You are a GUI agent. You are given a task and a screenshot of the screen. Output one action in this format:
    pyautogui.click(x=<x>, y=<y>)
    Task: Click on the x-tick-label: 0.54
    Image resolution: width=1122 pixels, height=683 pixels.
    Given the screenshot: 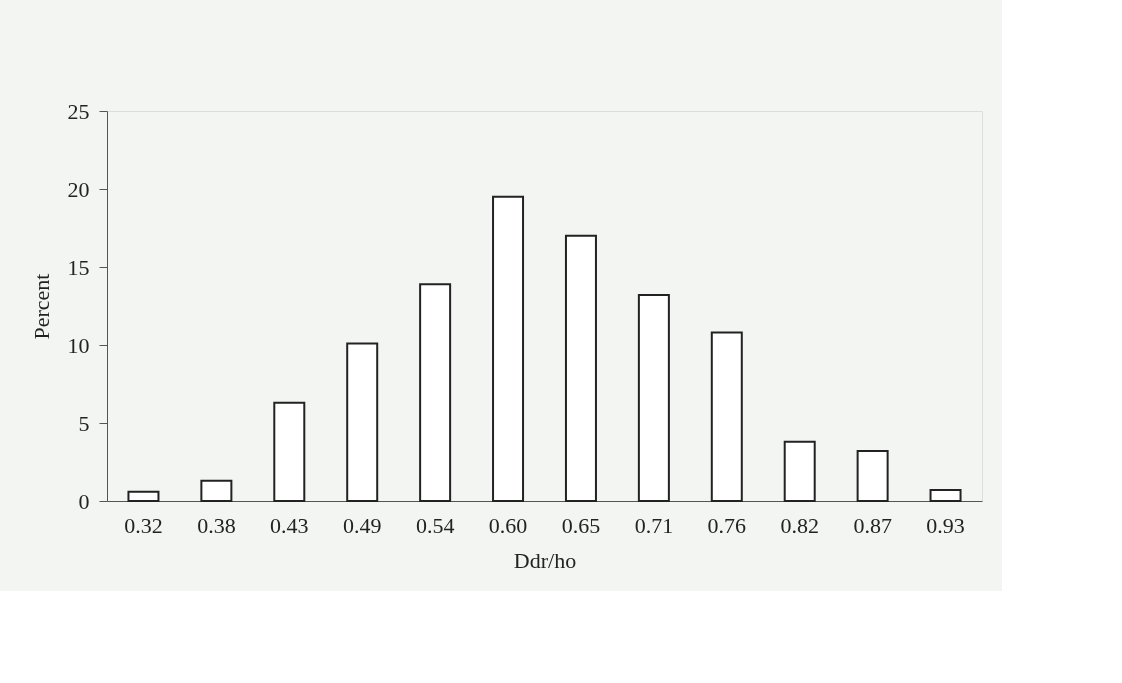 What is the action you would take?
    pyautogui.click(x=435, y=525)
    